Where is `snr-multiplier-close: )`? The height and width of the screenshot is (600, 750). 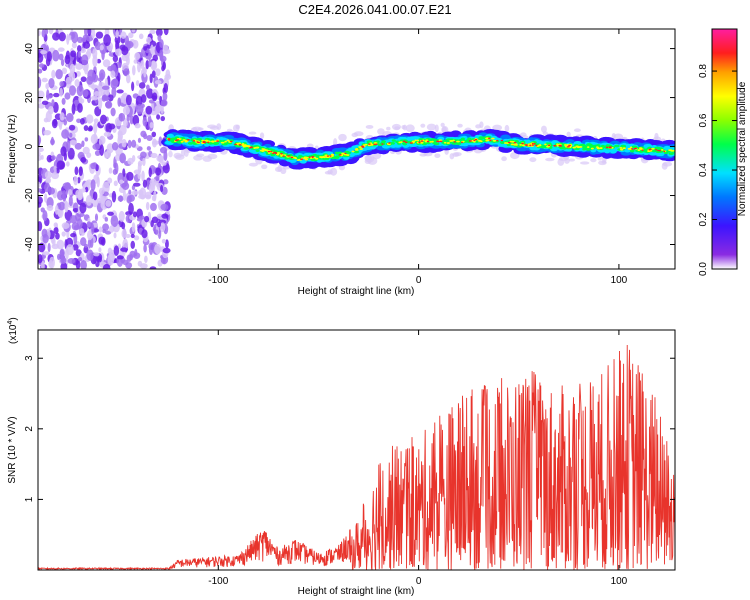 snr-multiplier-close: ) is located at coordinates (13, 318).